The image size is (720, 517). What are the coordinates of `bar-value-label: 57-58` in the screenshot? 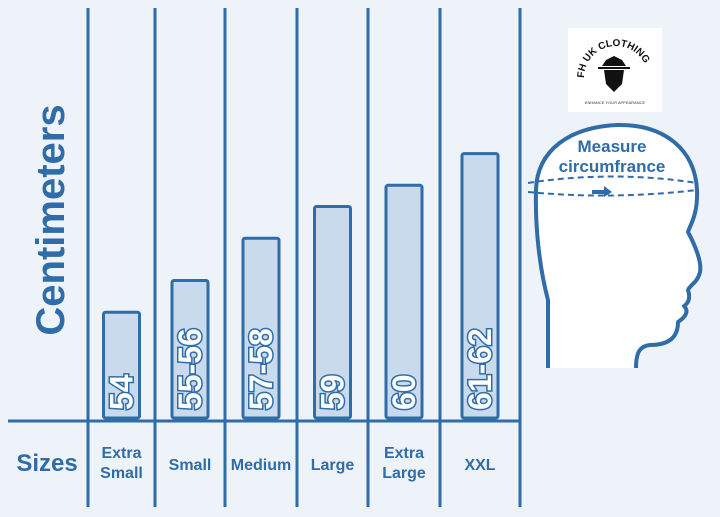 It's located at (261, 369).